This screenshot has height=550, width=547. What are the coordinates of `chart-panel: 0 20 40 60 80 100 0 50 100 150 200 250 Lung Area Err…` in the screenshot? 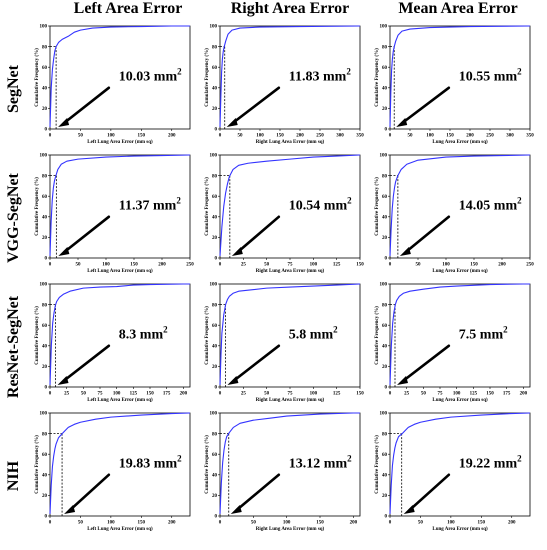 It's located at (454, 214).